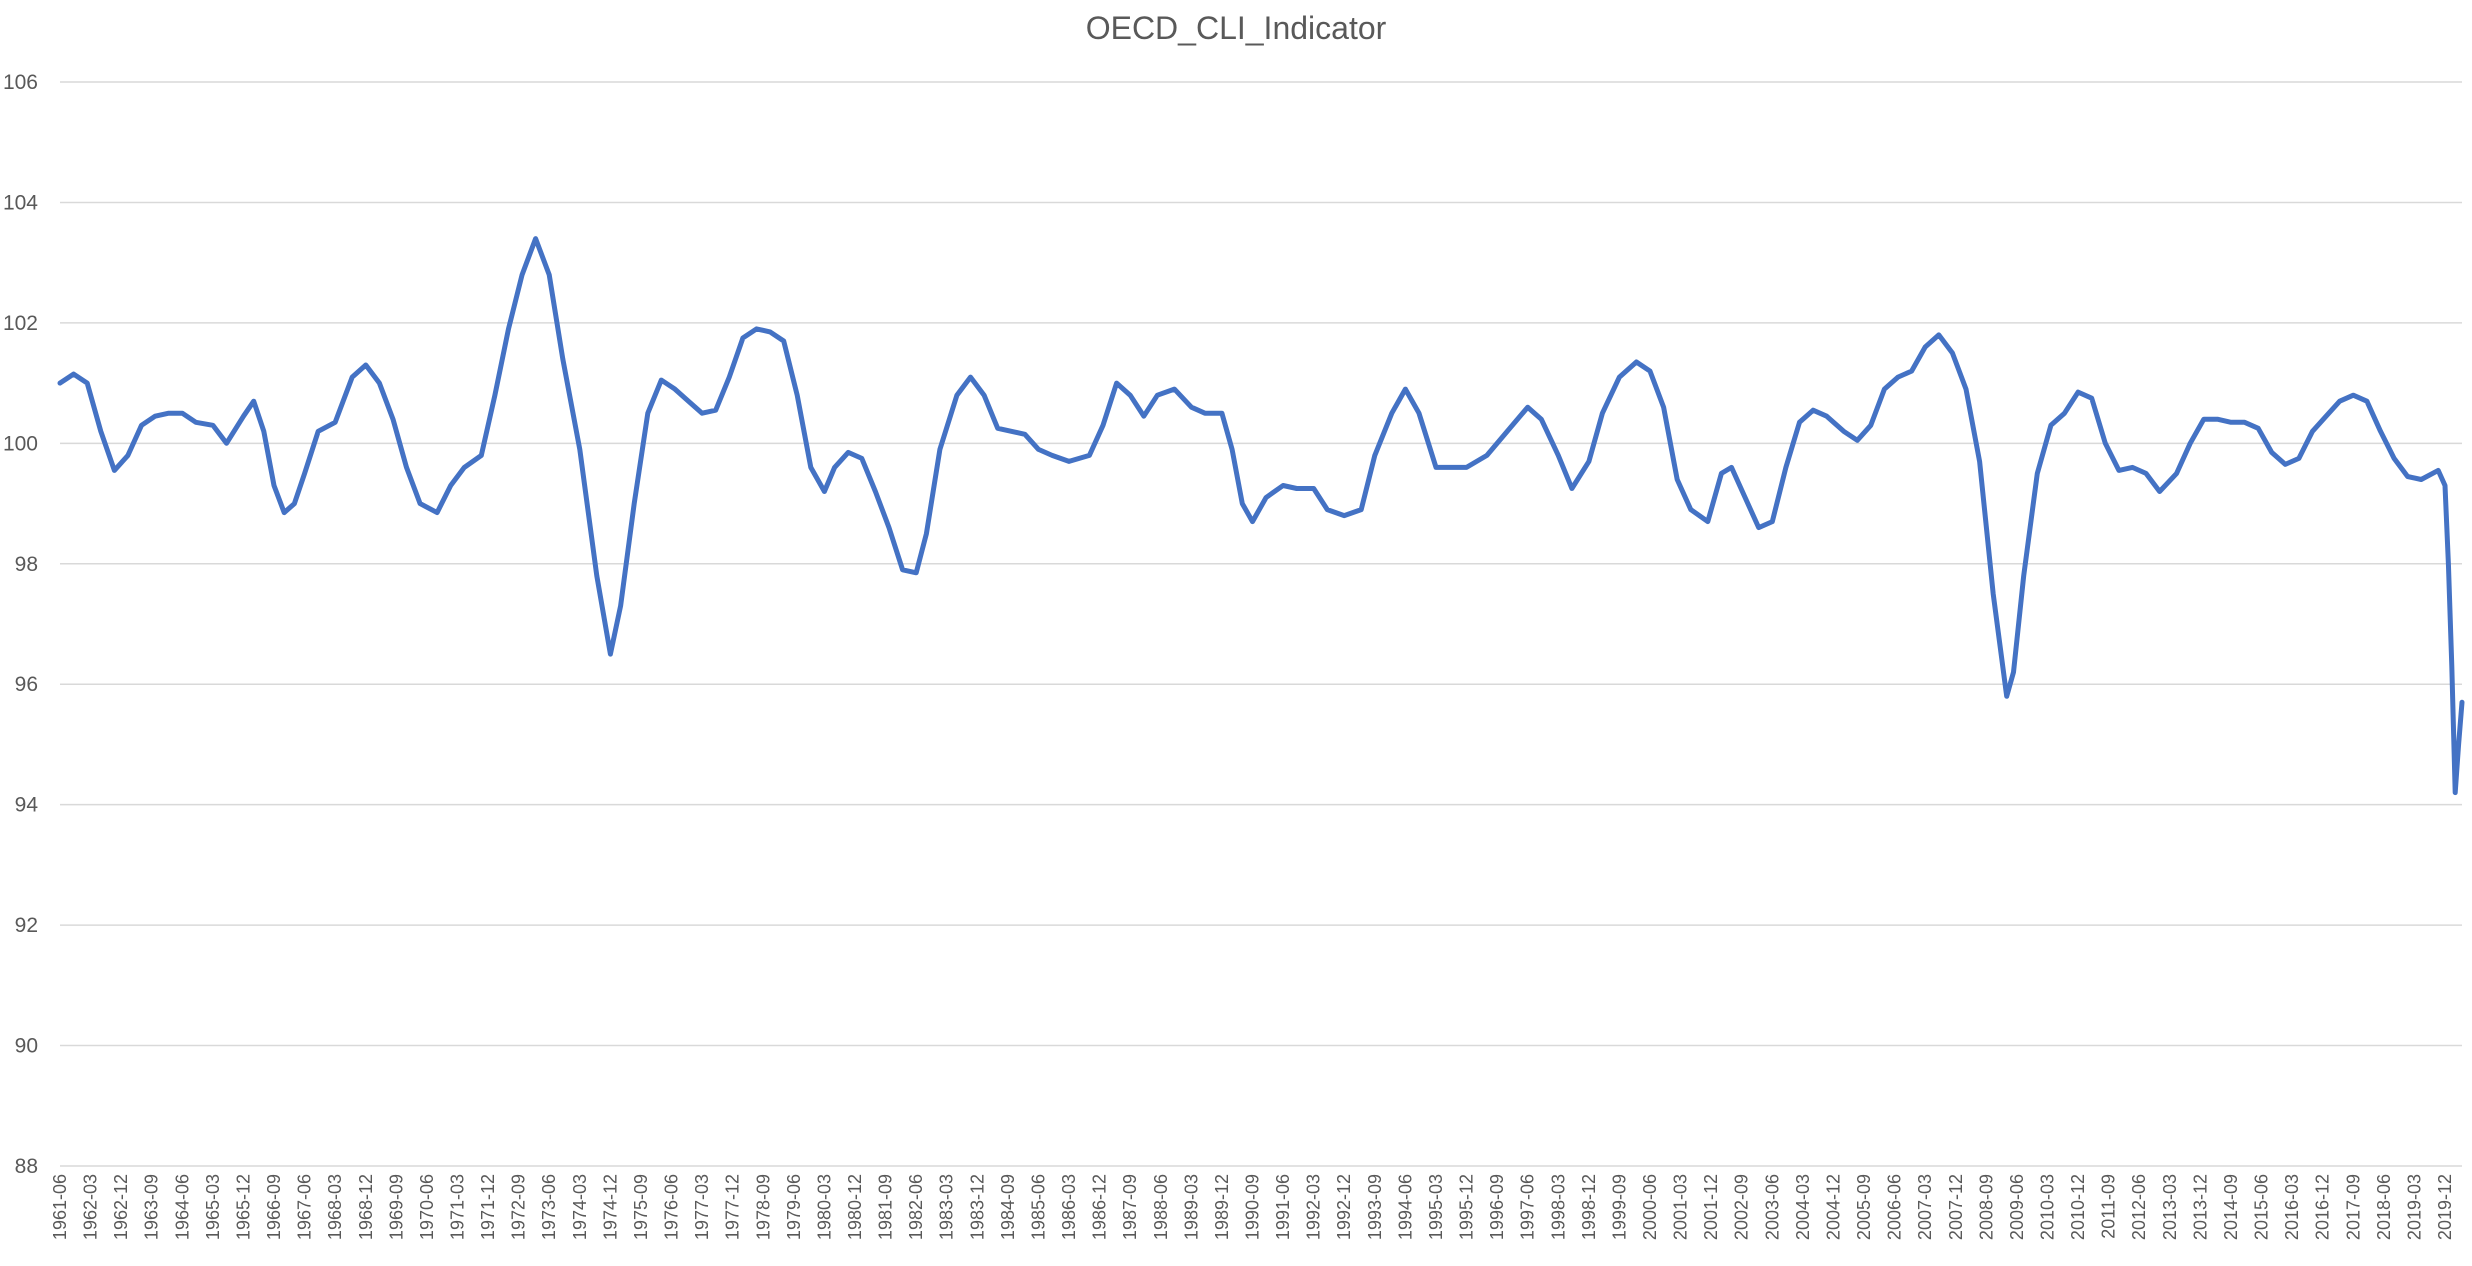 The image size is (2472, 1266). Describe the element at coordinates (1161, 1207) in the screenshot. I see `x-tick-label: 1988-06` at that location.